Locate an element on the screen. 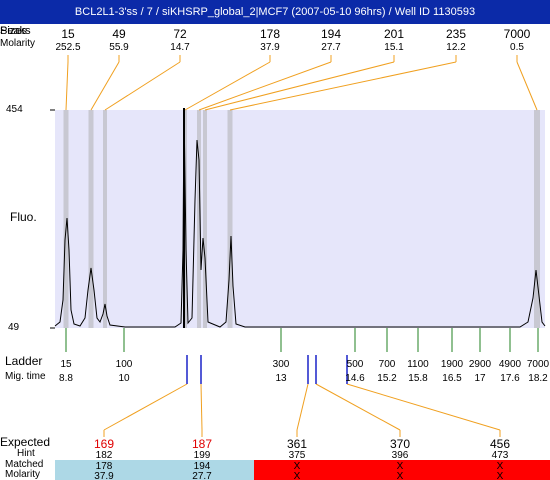 The height and width of the screenshot is (480, 550). peak-molarity-label: 252.5 is located at coordinates (67, 47).